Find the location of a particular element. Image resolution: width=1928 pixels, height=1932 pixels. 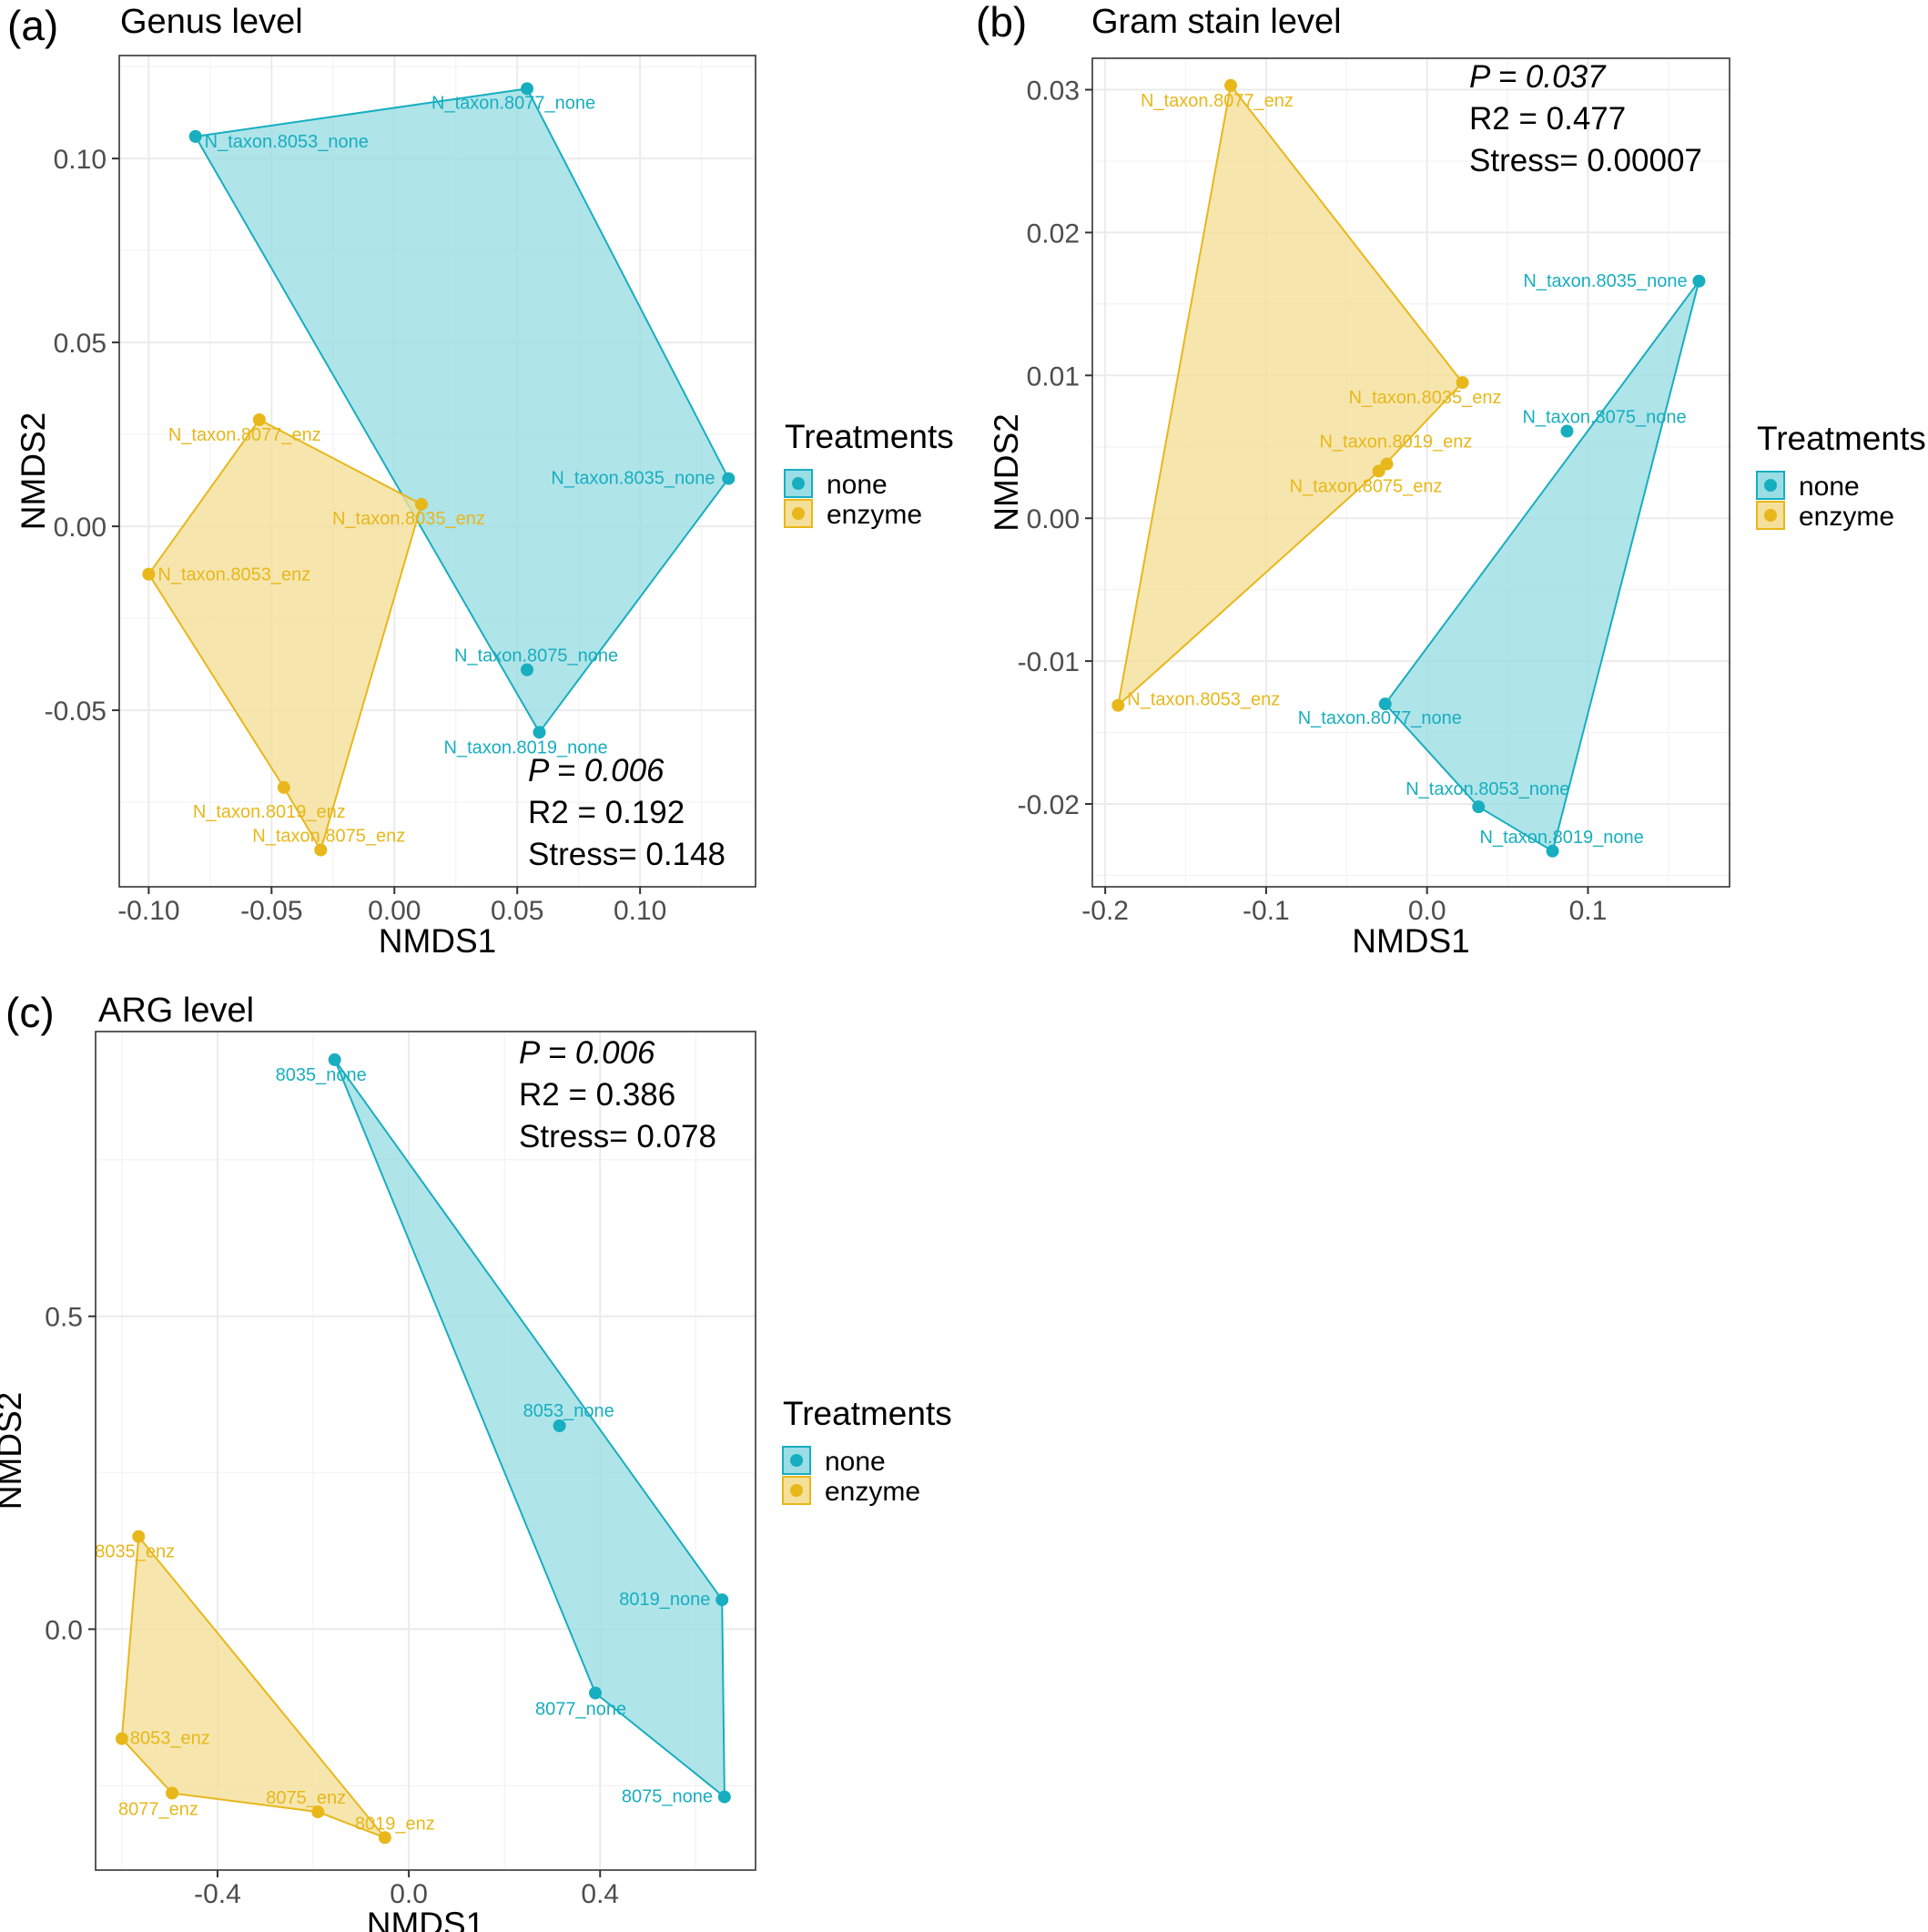

x-tick-label: -0.05 is located at coordinates (271, 911).